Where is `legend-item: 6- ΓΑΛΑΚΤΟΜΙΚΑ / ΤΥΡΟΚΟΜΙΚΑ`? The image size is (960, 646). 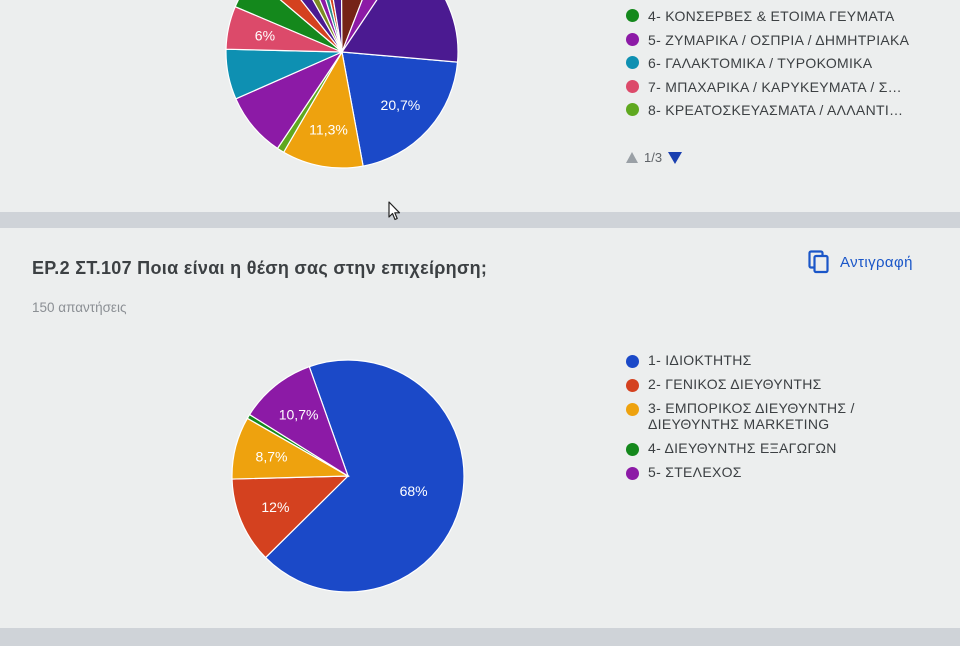
legend-item: 6- ΓΑΛΑΚΤΟΜΙΚΑ / ΤΥΡΟΚΟΜΙΚΑ is located at coordinates (767, 65).